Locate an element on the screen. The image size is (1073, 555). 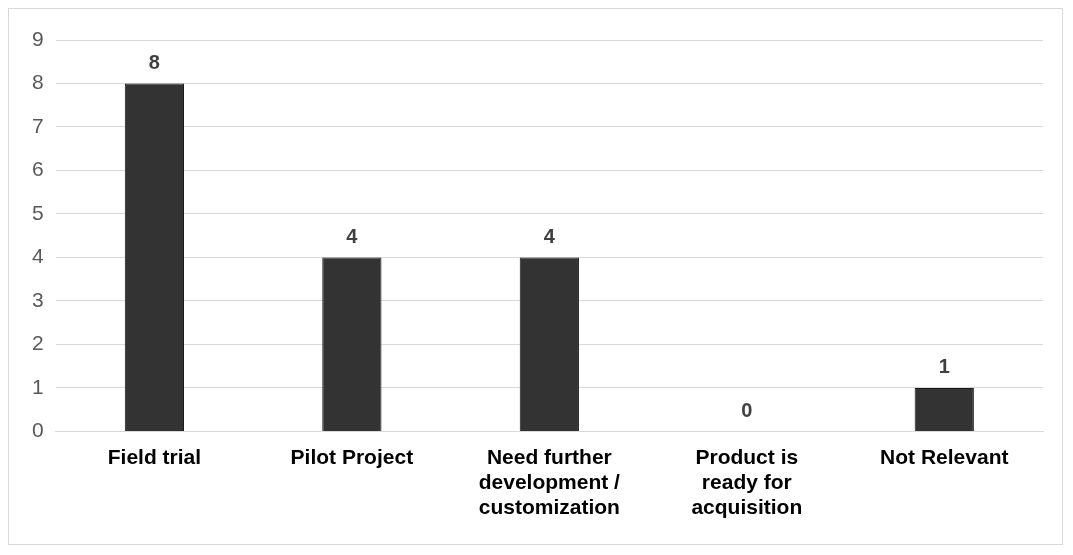
y-tick-label: 5 is located at coordinates (37, 212).